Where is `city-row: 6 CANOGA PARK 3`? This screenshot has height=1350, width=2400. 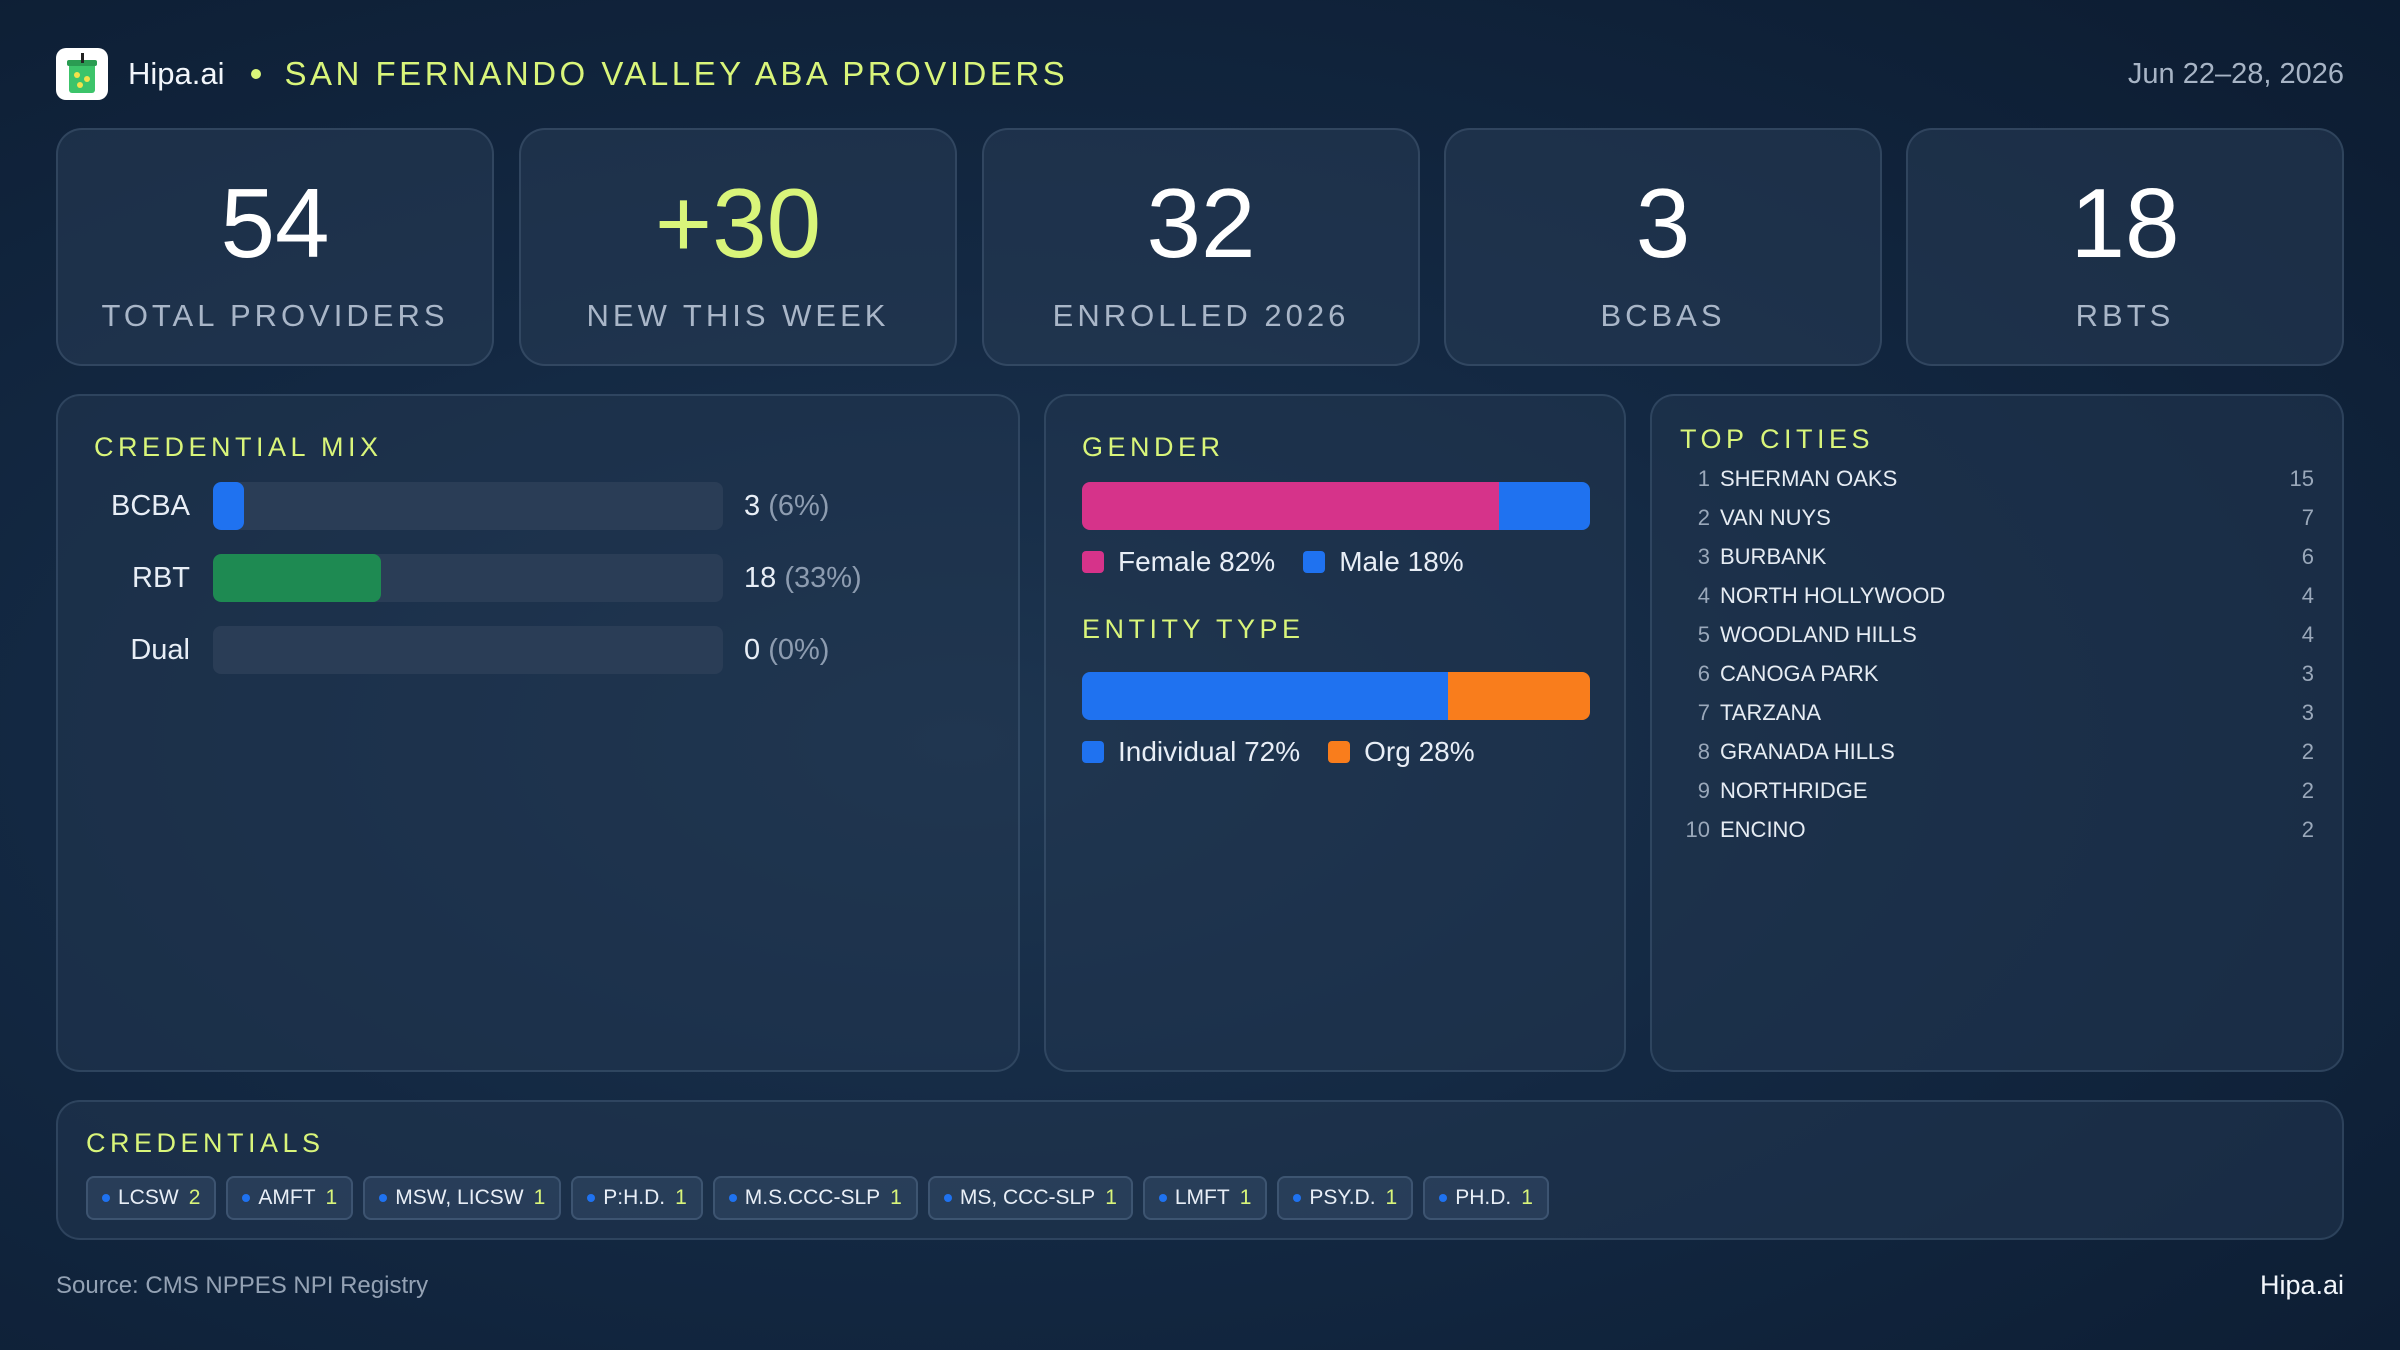 city-row: 6 CANOGA PARK 3 is located at coordinates (1998, 676).